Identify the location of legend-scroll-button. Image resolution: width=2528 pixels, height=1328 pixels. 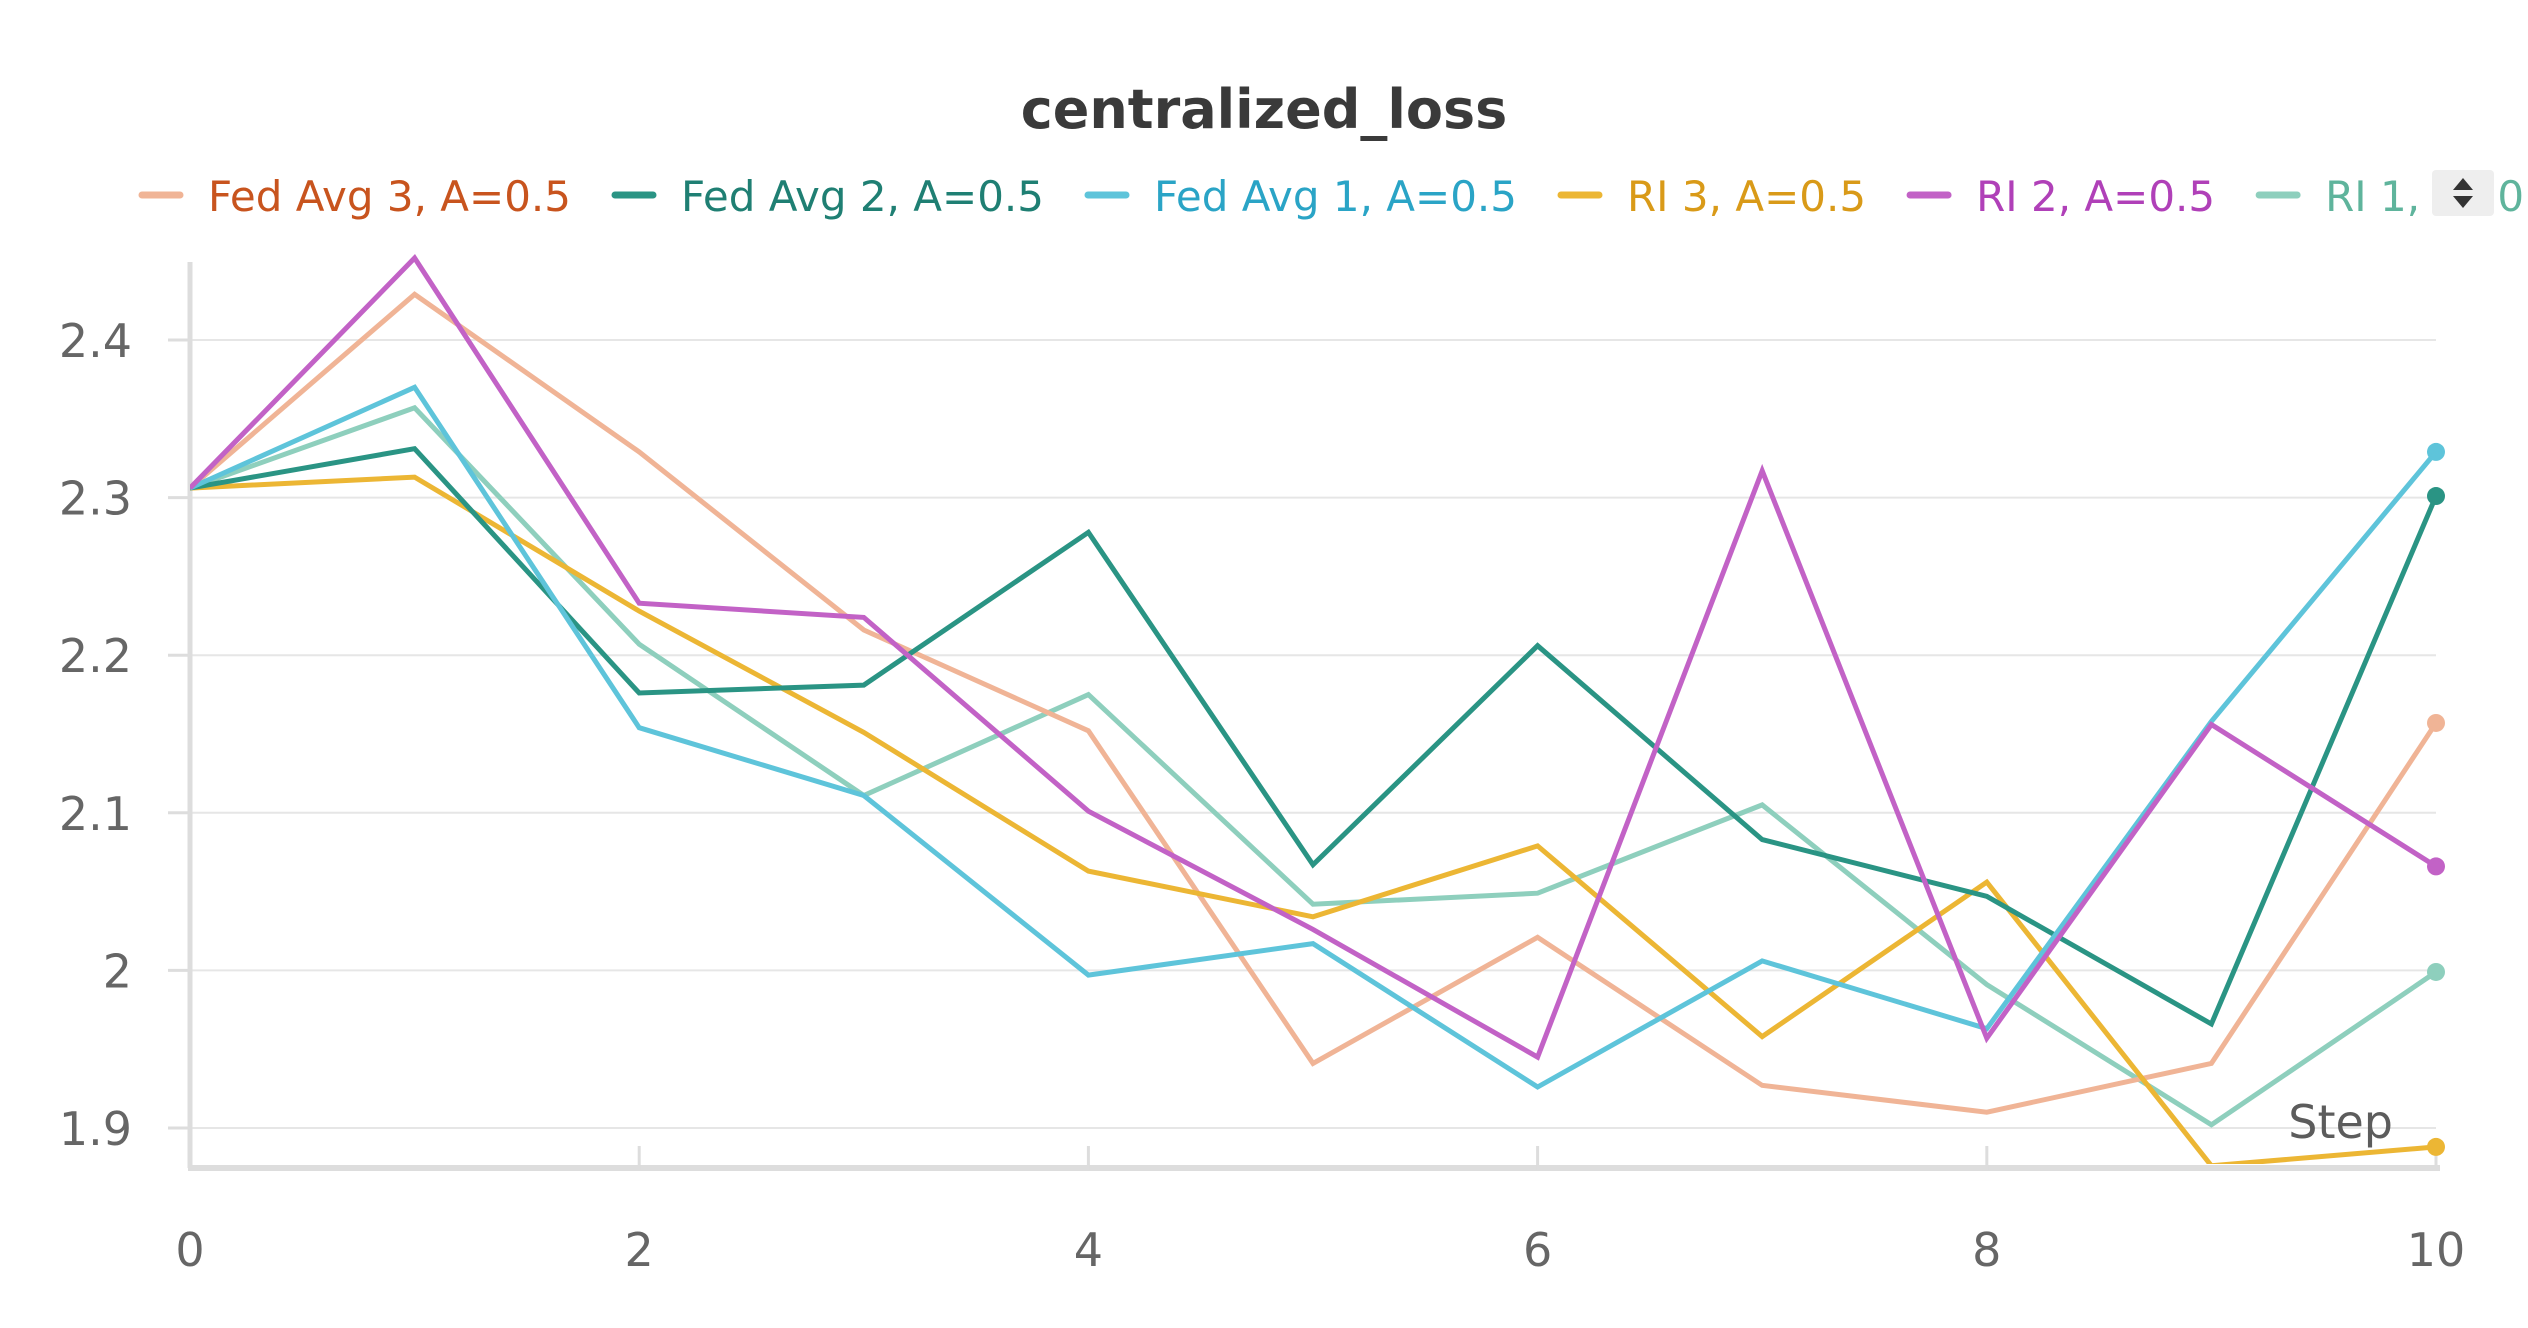
(2463, 193).